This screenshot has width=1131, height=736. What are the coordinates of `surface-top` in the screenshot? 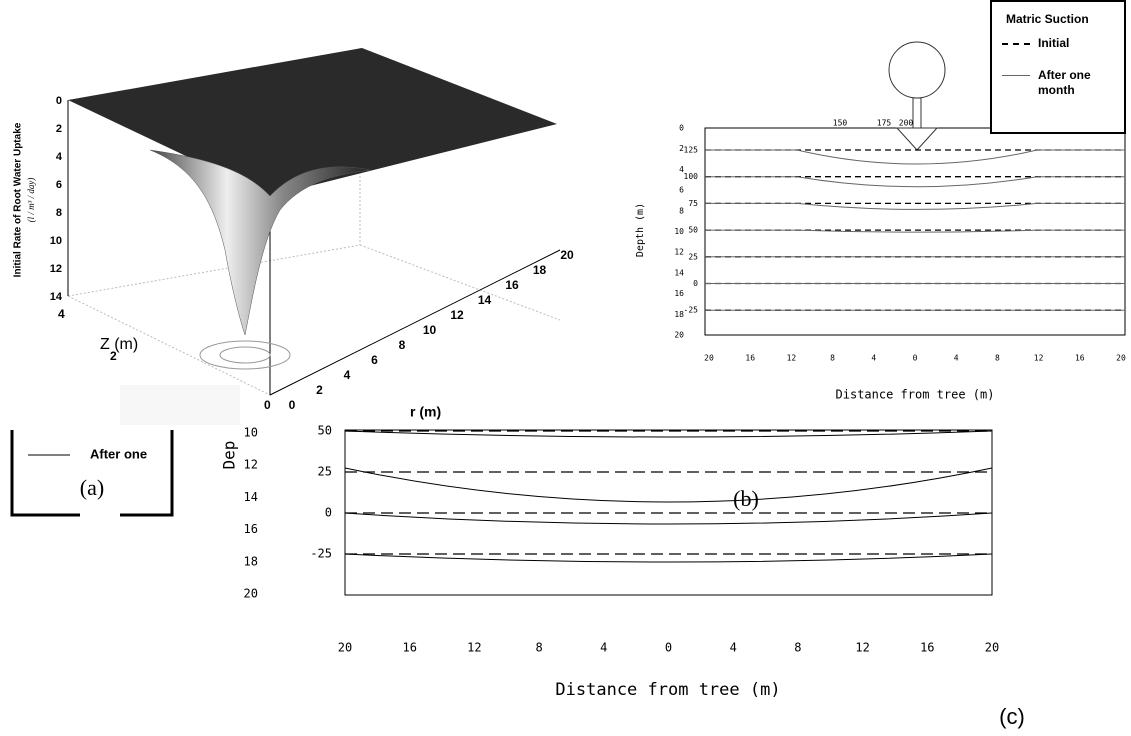 It's located at (312, 122).